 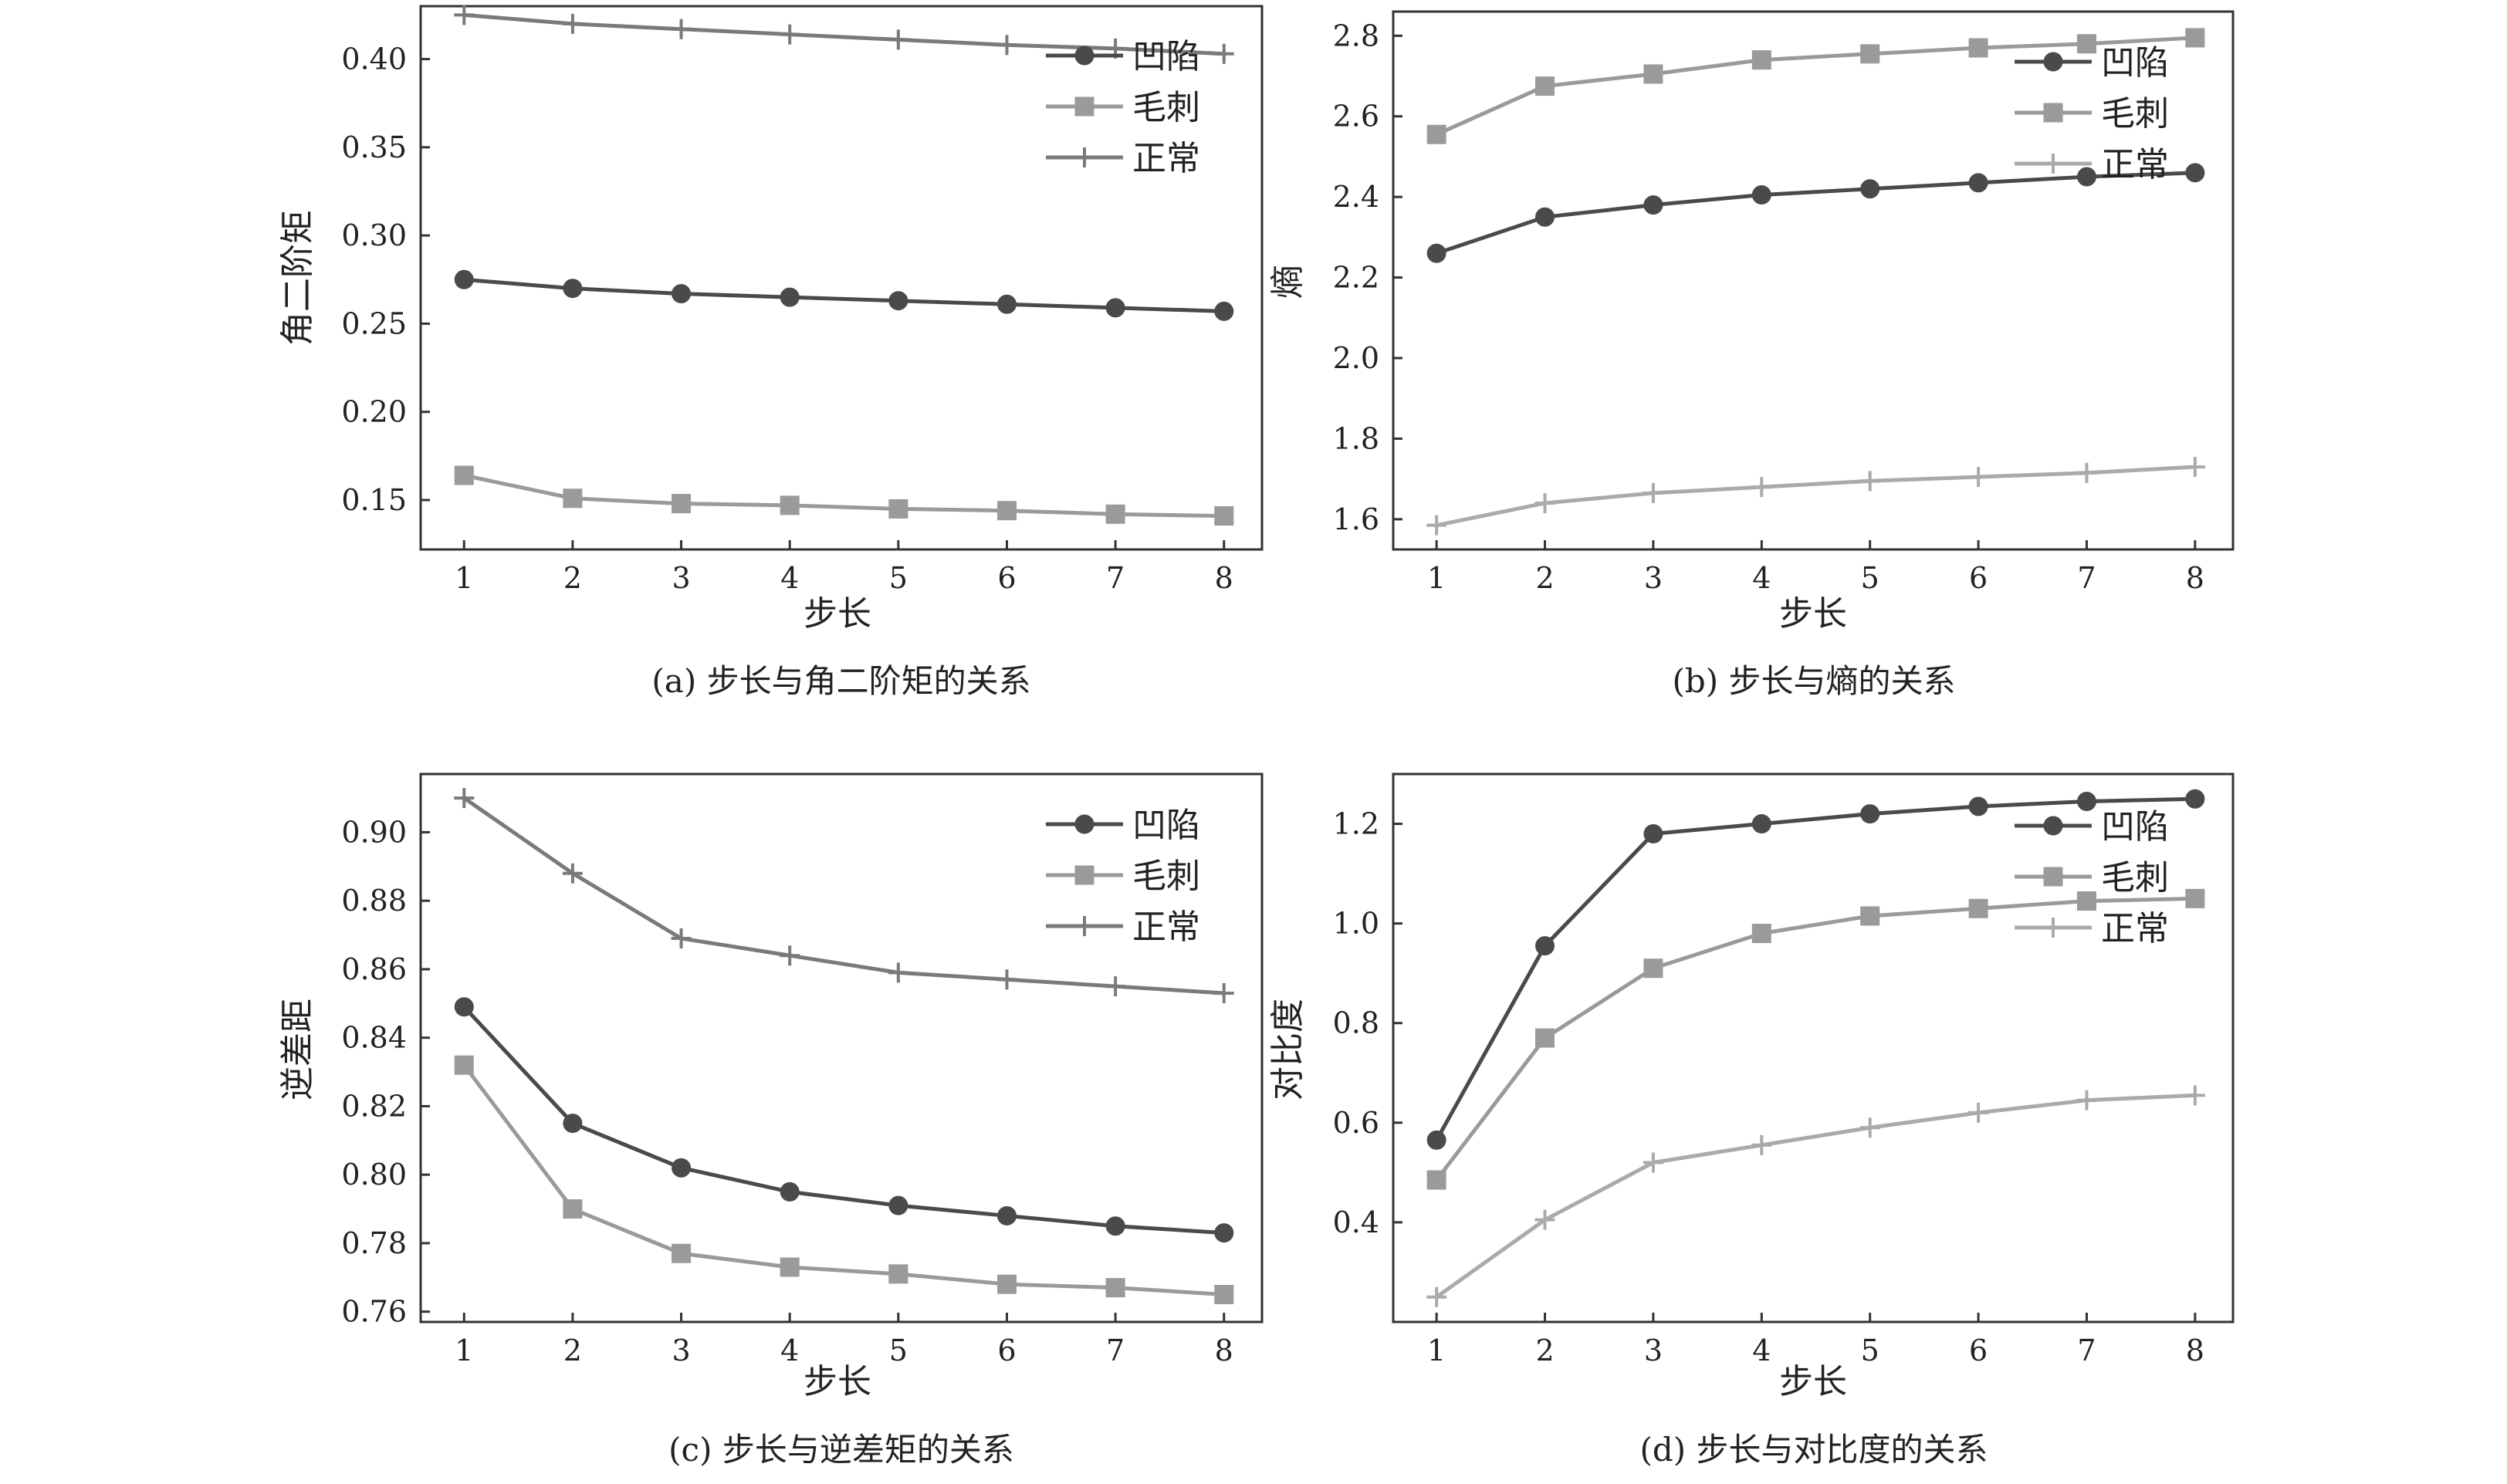 What do you see at coordinates (681, 578) in the screenshot?
I see `x-tick-label: 3` at bounding box center [681, 578].